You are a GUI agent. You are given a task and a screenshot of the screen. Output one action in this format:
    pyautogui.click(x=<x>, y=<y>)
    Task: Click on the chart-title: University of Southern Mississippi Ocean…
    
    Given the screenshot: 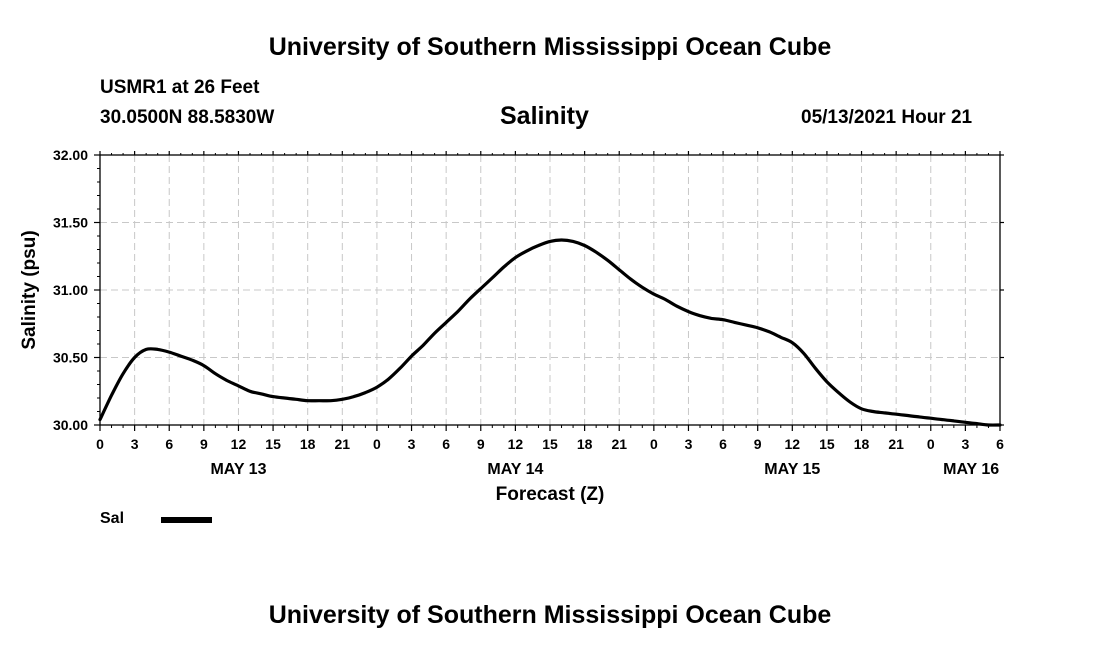 What is the action you would take?
    pyautogui.click(x=550, y=47)
    